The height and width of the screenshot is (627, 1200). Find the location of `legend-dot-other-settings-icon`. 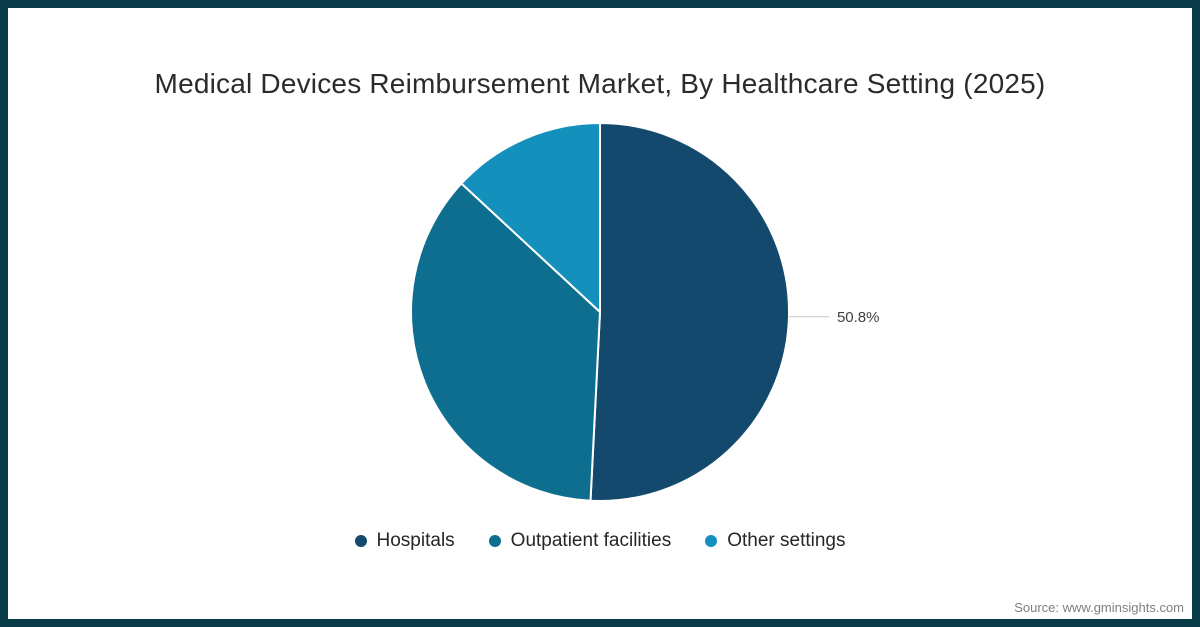

legend-dot-other-settings-icon is located at coordinates (711, 541).